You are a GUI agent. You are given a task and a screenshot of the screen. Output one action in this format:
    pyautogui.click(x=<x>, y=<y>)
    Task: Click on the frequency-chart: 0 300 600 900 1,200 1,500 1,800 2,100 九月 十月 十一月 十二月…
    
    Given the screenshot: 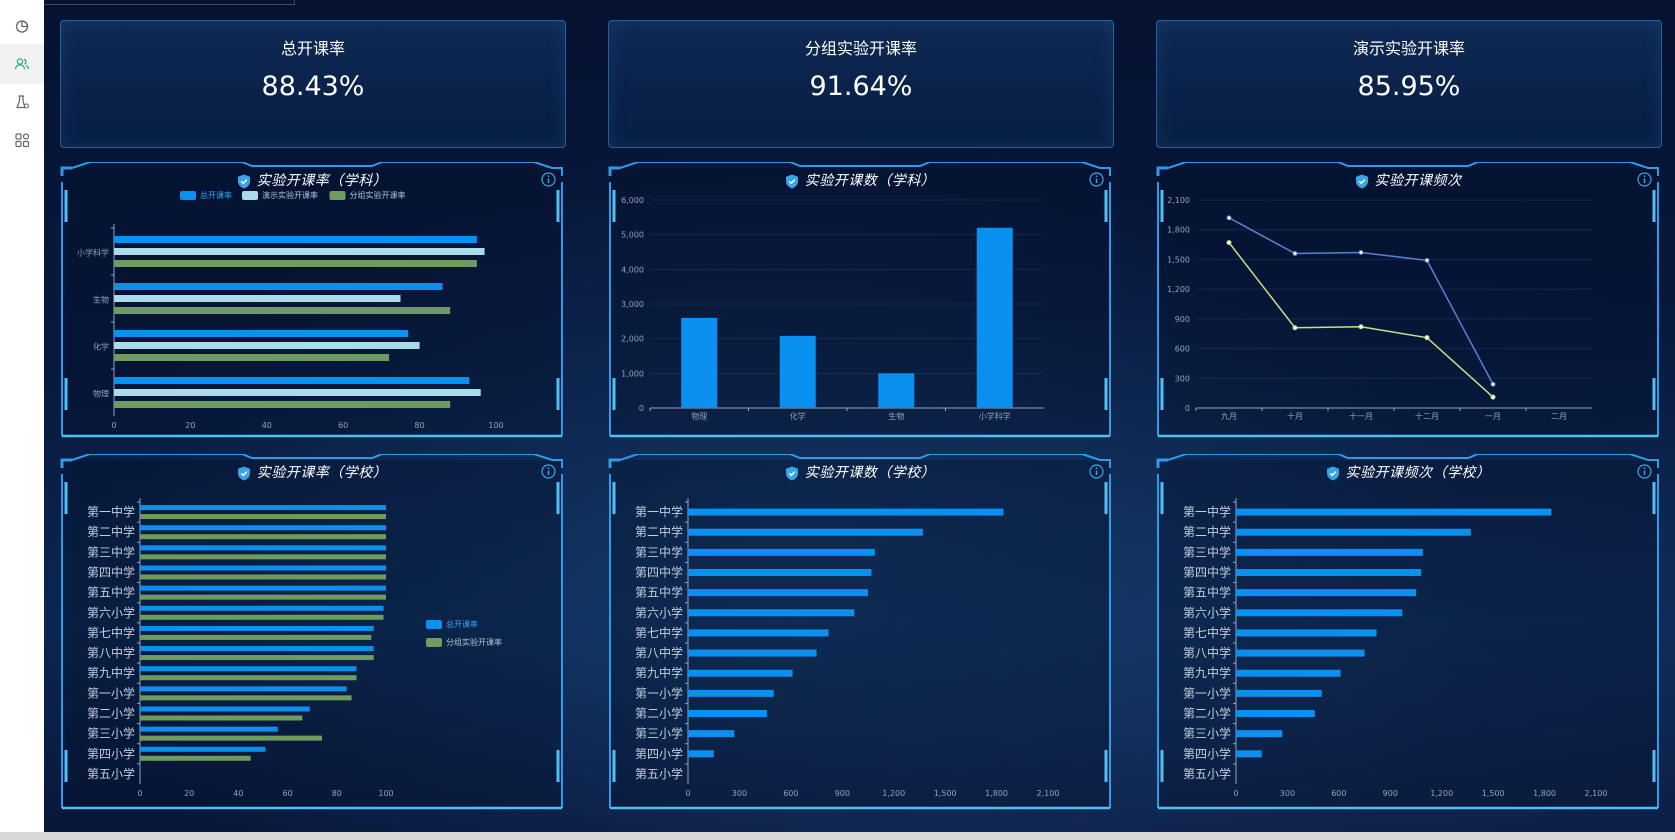 What is the action you would take?
    pyautogui.click(x=1379, y=308)
    